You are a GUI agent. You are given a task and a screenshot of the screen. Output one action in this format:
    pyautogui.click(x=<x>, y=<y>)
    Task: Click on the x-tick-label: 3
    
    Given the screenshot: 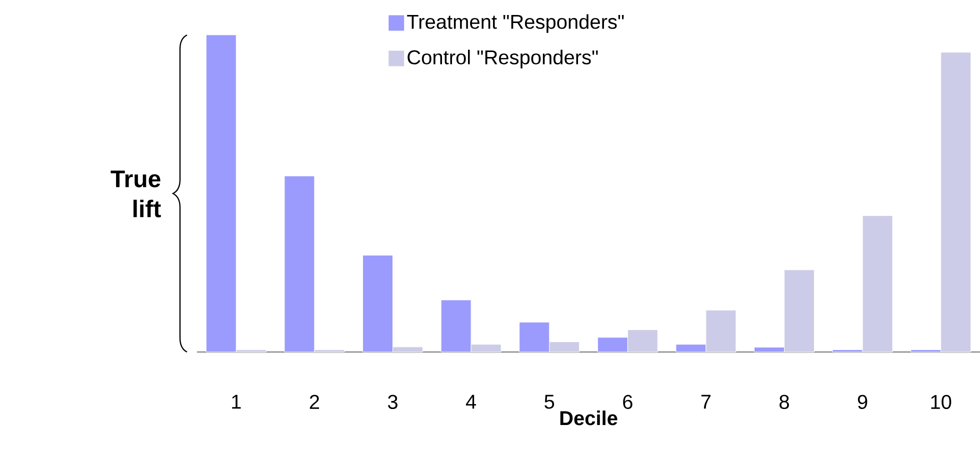 What is the action you would take?
    pyautogui.click(x=393, y=402)
    